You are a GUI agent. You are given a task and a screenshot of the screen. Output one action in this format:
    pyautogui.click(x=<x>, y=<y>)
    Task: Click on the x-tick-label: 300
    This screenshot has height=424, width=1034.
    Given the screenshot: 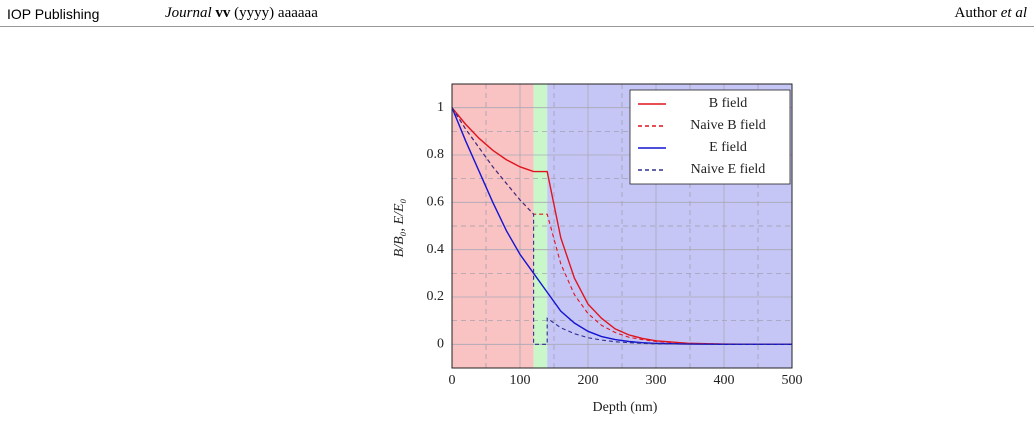 What is the action you would take?
    pyautogui.click(x=656, y=380)
    